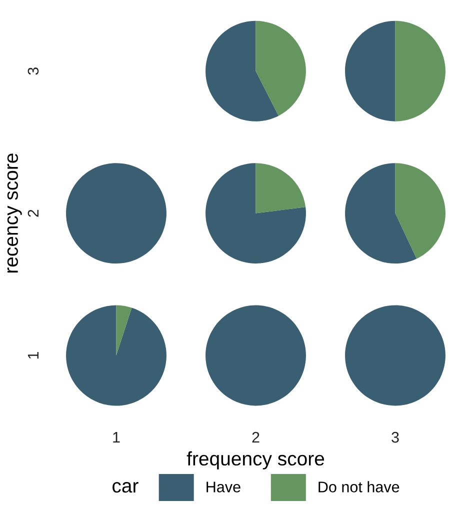 This screenshot has width=465, height=514. I want to click on legend-title: car, so click(125, 487).